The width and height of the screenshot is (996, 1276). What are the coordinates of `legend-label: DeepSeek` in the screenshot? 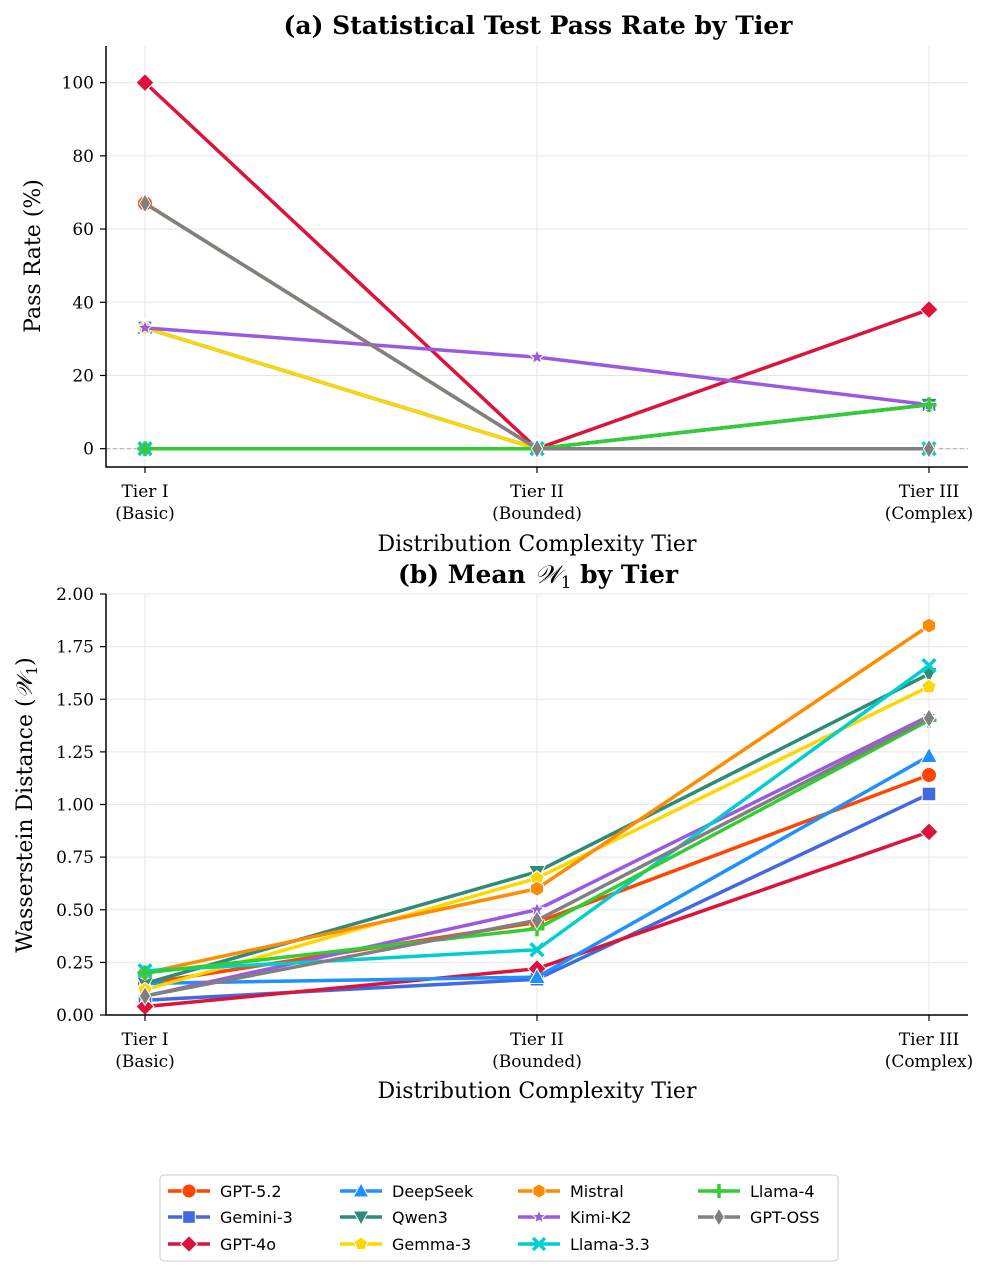 It's located at (433, 1191).